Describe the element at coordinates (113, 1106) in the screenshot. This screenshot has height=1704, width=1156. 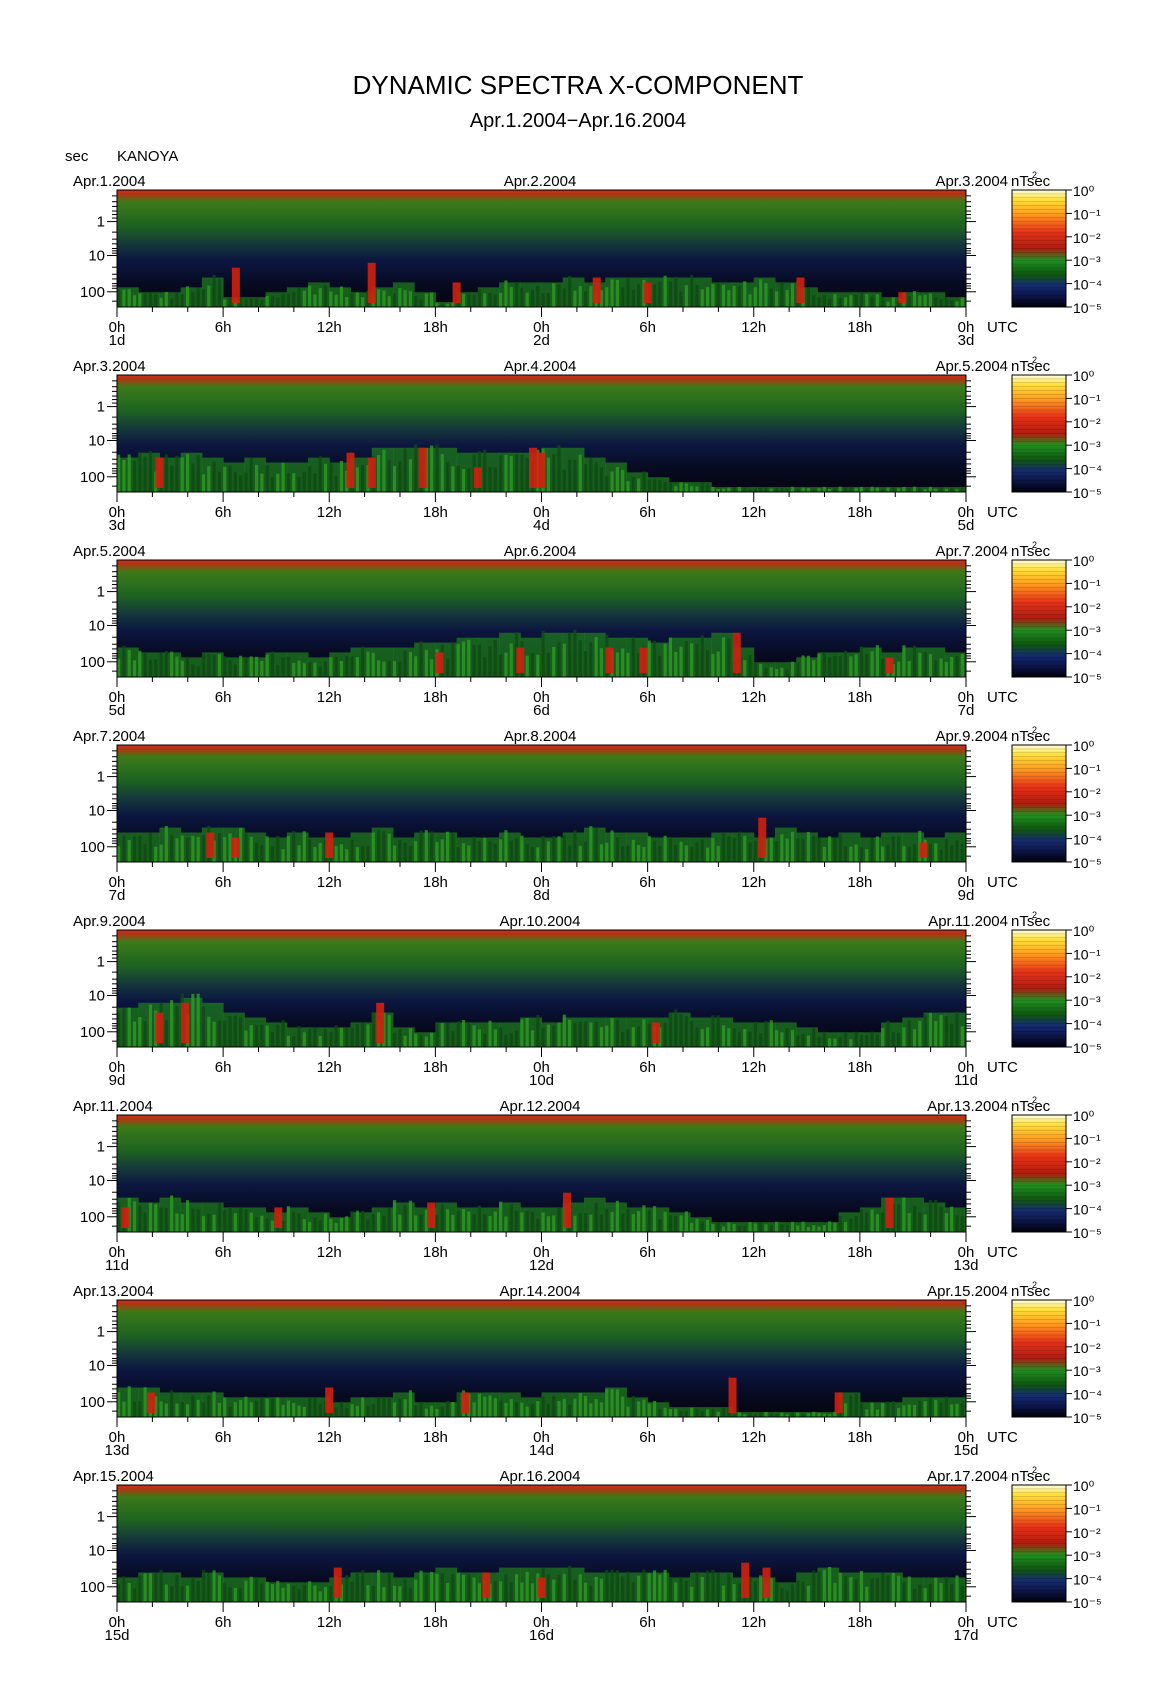
I see `date-left: Apr.11.2004` at that location.